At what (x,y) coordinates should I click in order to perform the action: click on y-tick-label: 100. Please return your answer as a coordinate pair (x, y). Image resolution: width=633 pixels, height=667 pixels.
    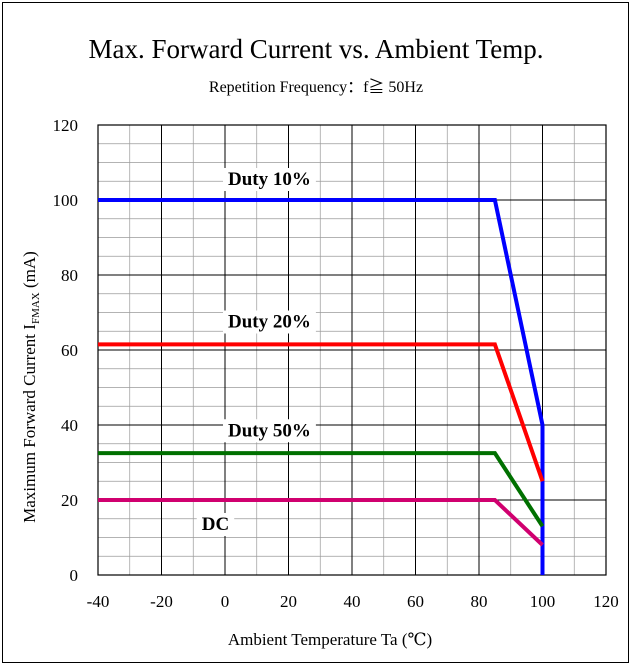
    Looking at the image, I should click on (66, 200).